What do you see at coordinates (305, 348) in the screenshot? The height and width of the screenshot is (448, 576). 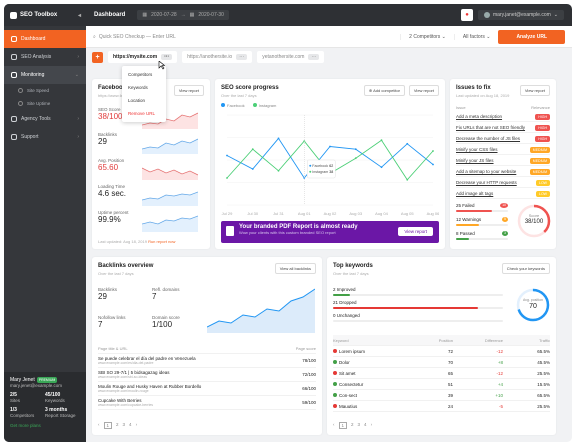 I see `col-header: Page score` at bounding box center [305, 348].